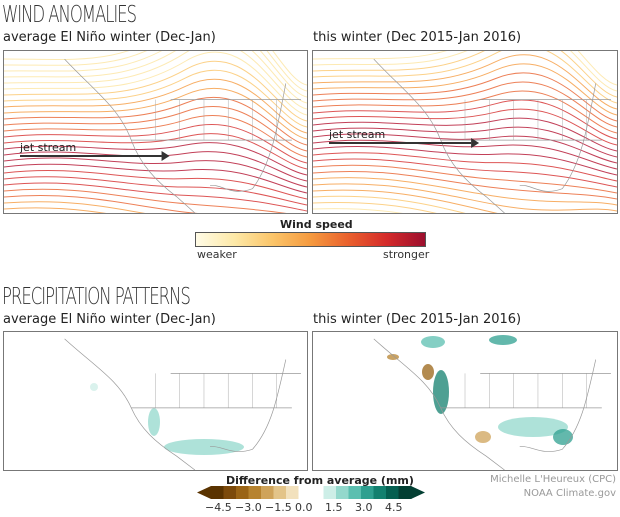 The width and height of the screenshot is (620, 517). I want to click on wind-right-subtitle: this winter (Dec 2015-Jan 2016), so click(417, 37).